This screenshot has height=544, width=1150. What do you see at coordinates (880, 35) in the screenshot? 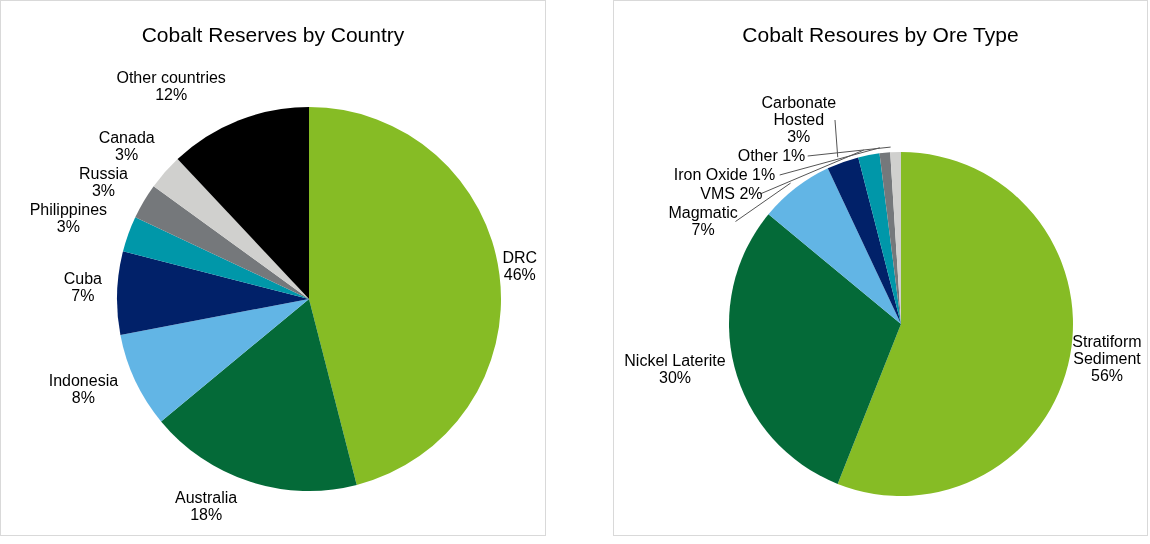
I see `chart-title: Cobalt Resoures by Ore Type` at bounding box center [880, 35].